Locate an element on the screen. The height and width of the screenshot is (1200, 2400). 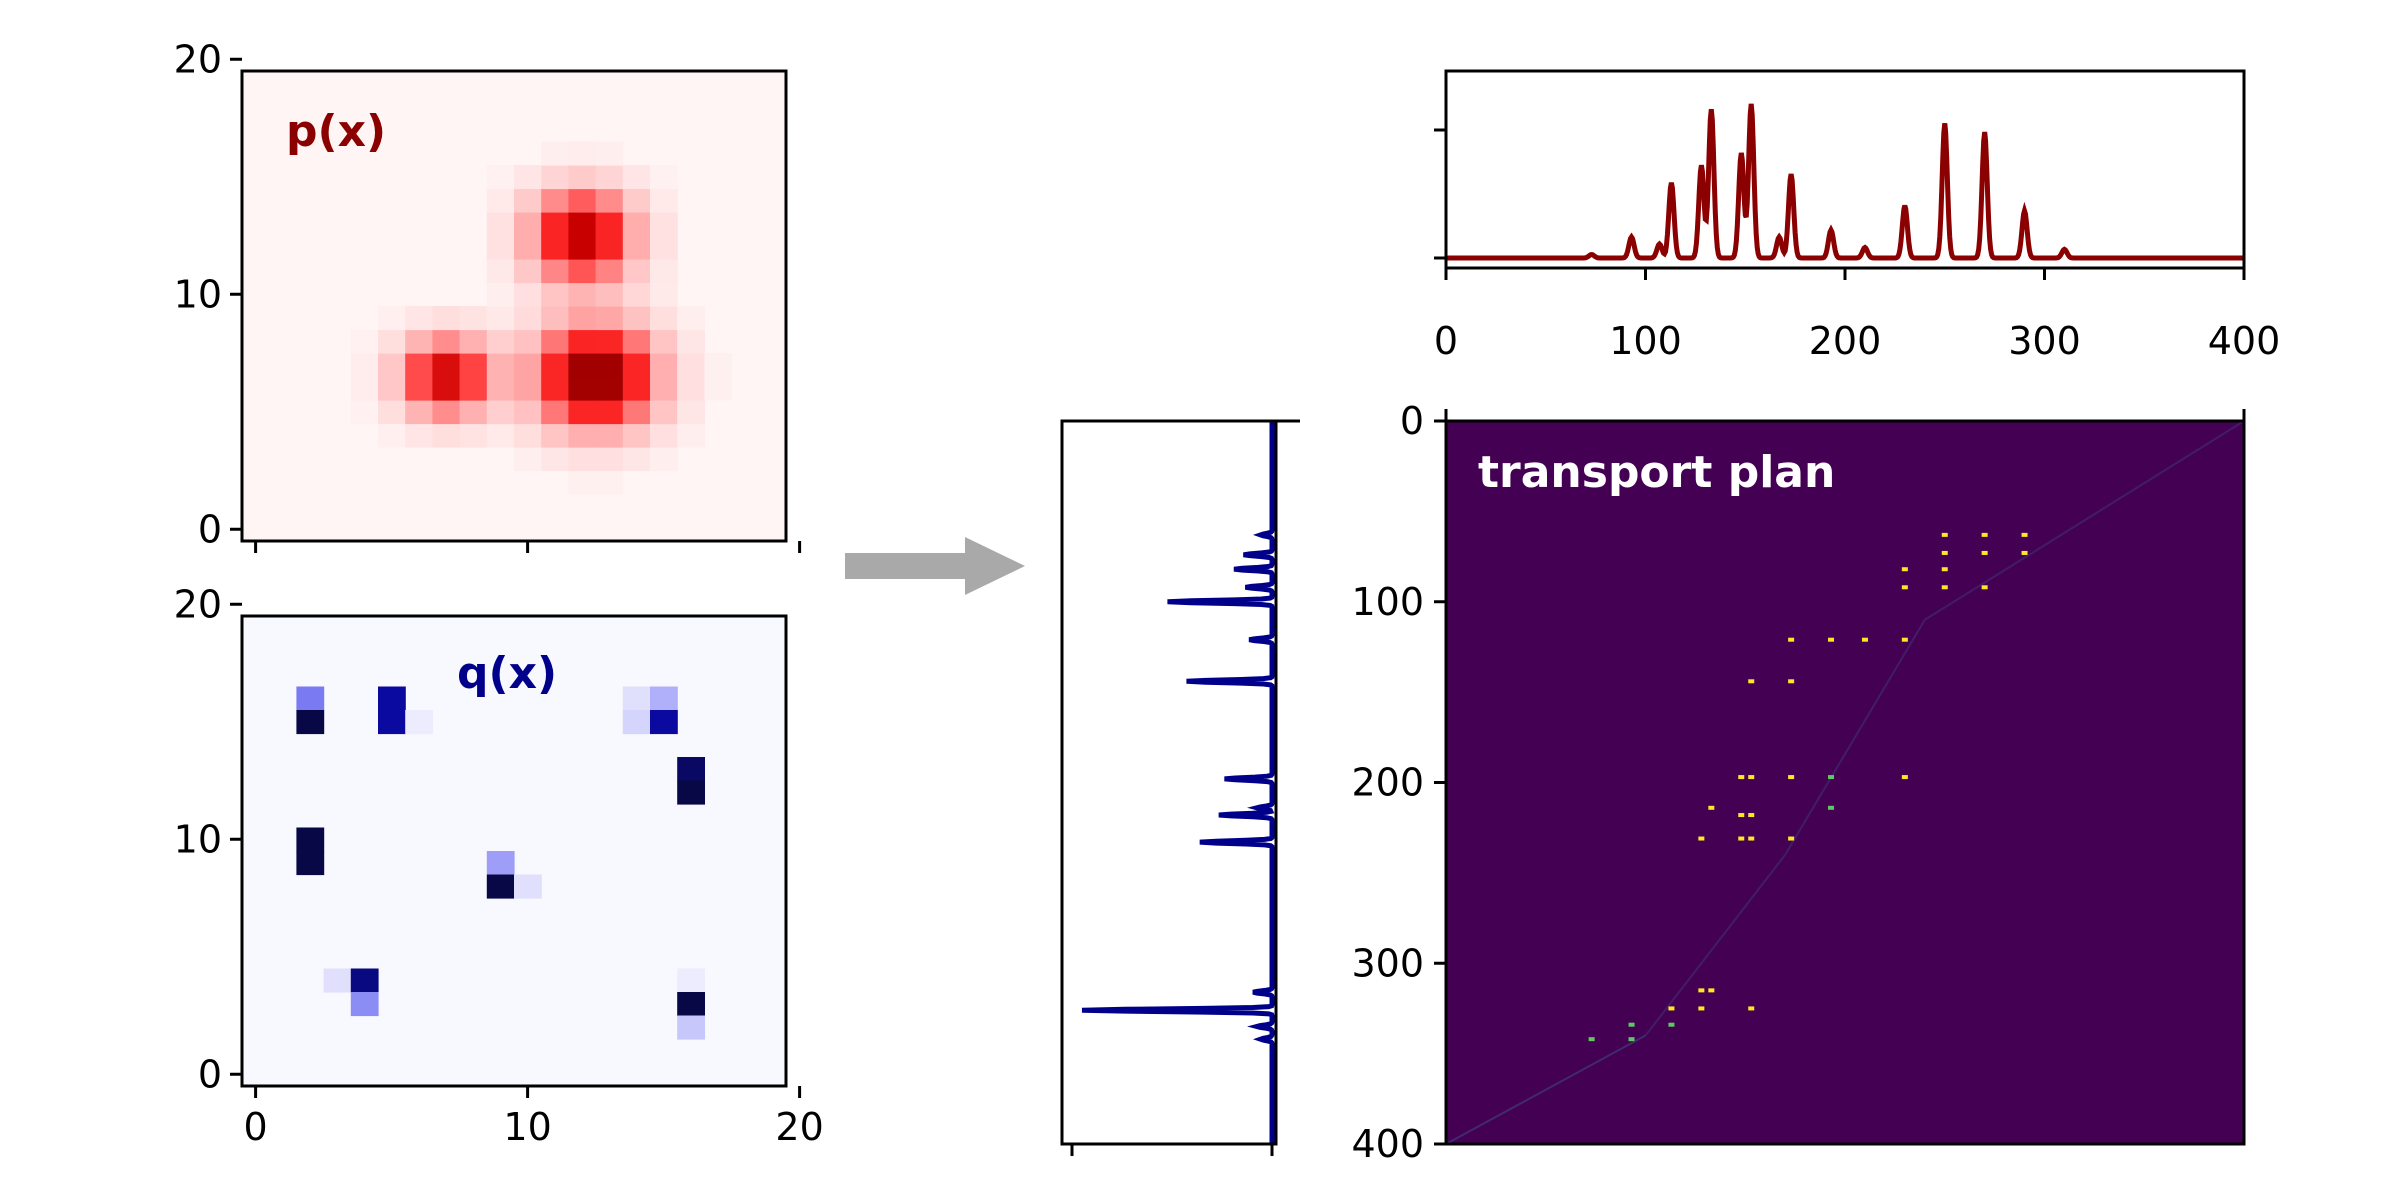
top-axis-ticks: 0 100 200 300 400 is located at coordinates (1857, 245).